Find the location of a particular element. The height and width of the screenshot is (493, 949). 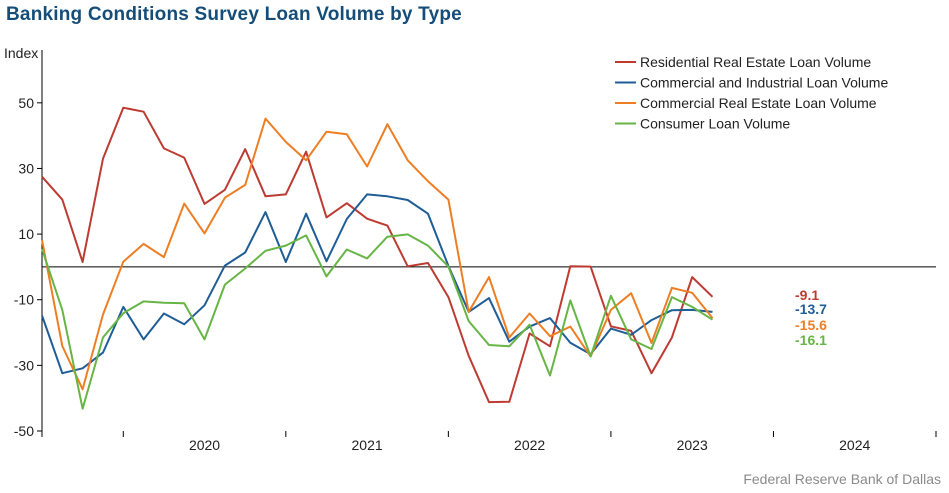

legend-label: Commercial and Industrial Loan Volume is located at coordinates (764, 83).